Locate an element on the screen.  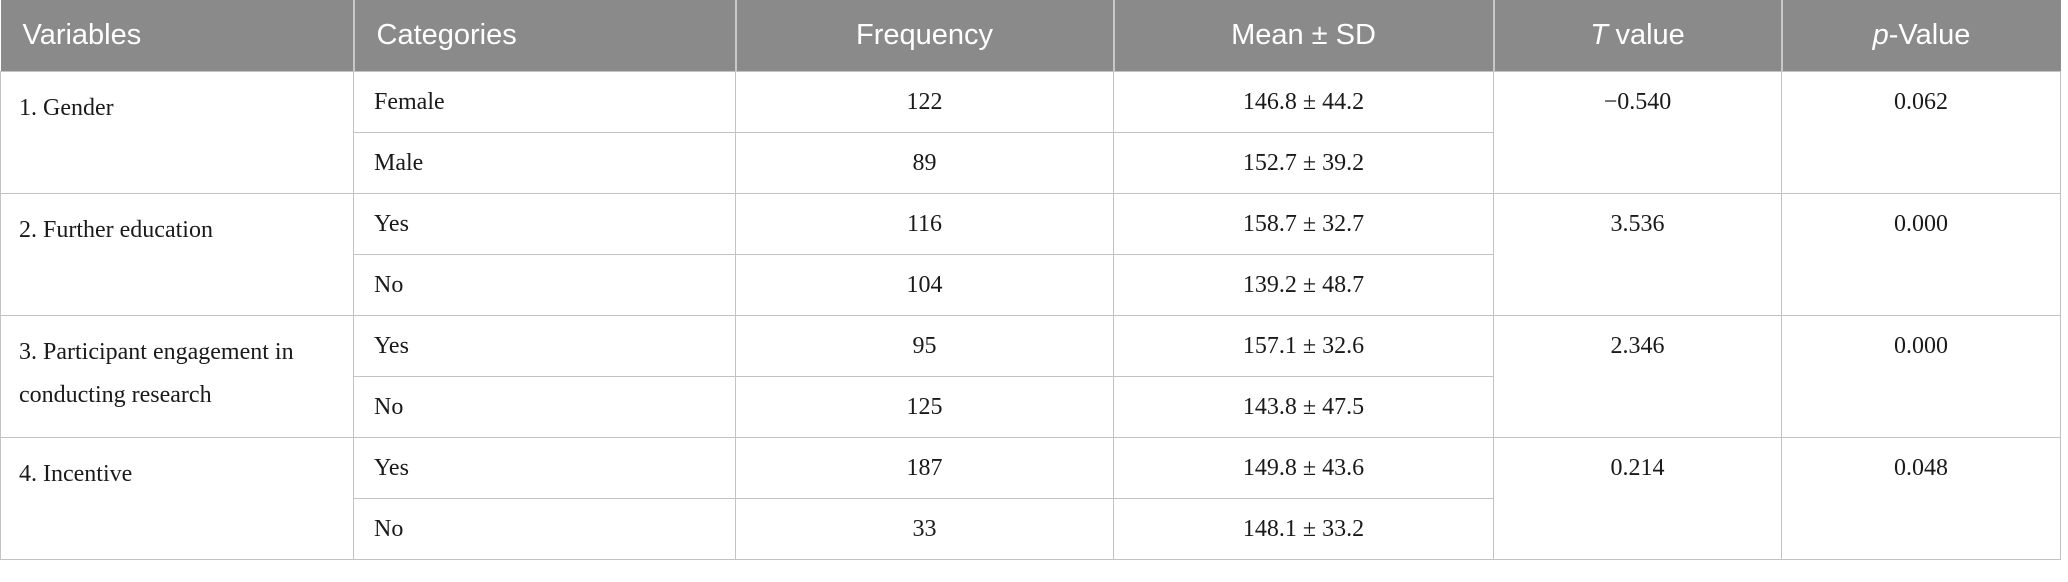
category-cell: Female is located at coordinates (544, 102).